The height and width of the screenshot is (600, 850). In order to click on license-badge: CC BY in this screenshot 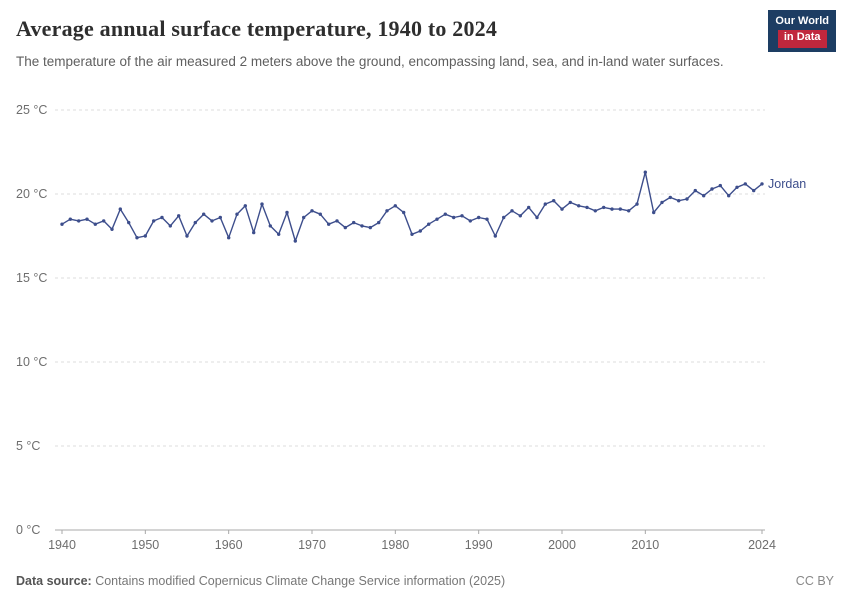, I will do `click(814, 581)`.